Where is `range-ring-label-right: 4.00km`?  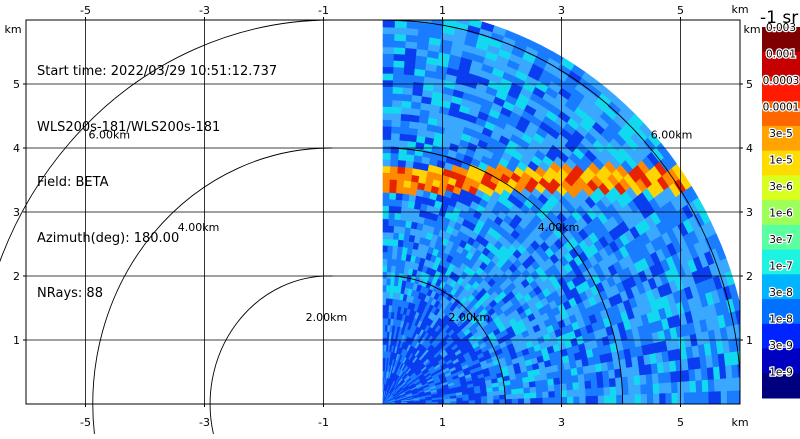
range-ring-label-right: 4.00km is located at coordinates (559, 227).